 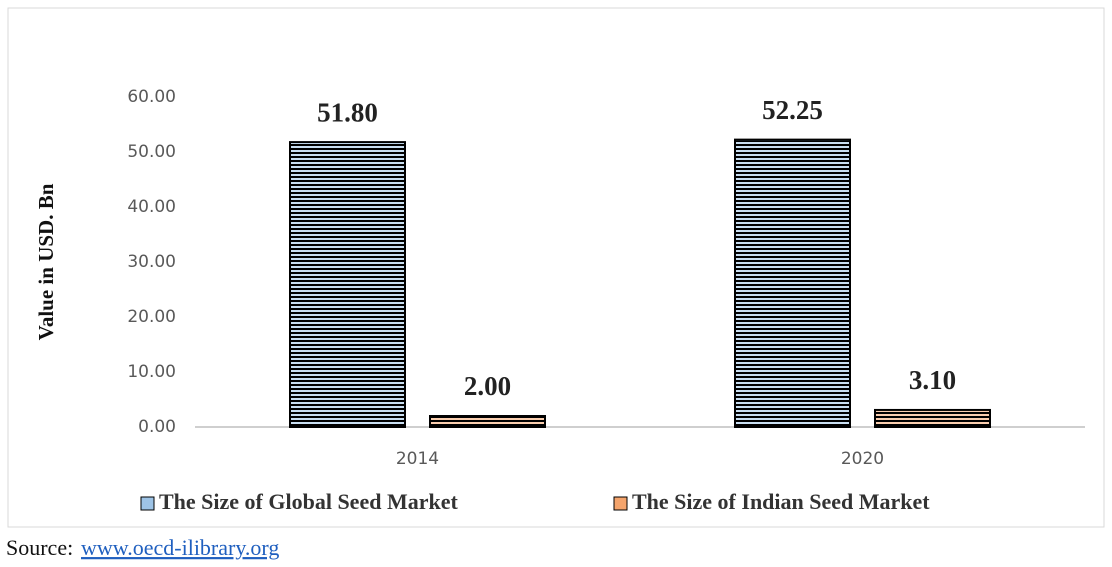 I want to click on value-label: 51.80, so click(x=347, y=112).